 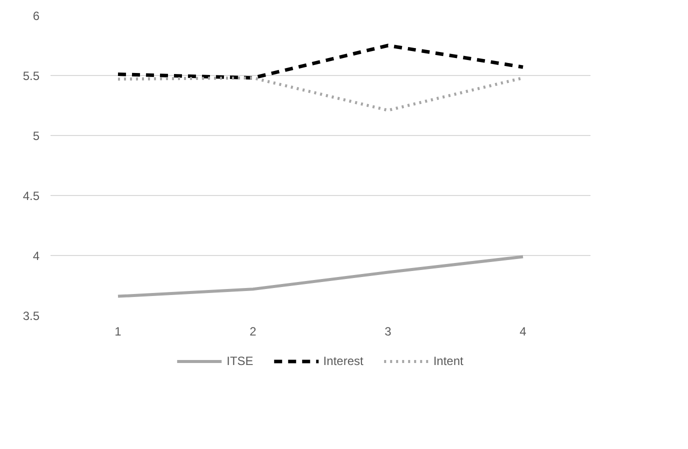 What do you see at coordinates (36, 136) in the screenshot?
I see `y-tick-label: 5` at bounding box center [36, 136].